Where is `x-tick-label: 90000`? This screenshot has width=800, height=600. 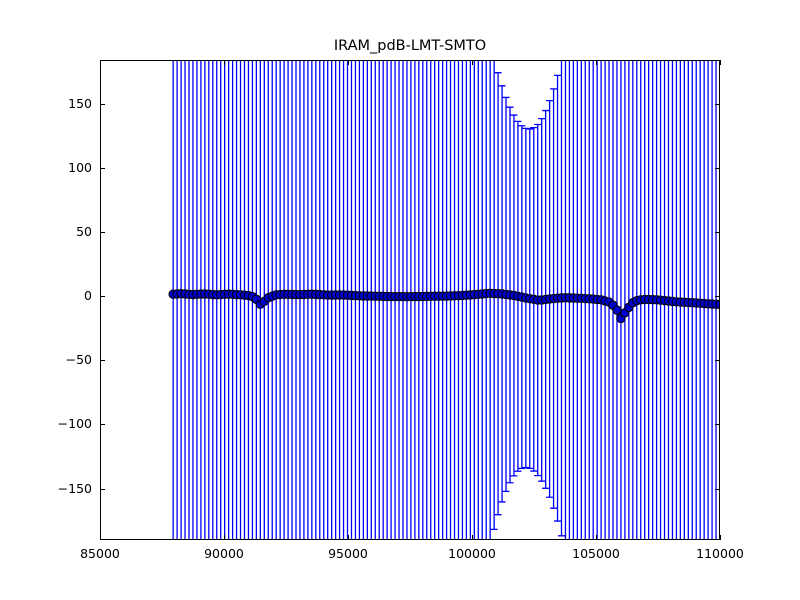
x-tick-label: 90000 is located at coordinates (224, 553).